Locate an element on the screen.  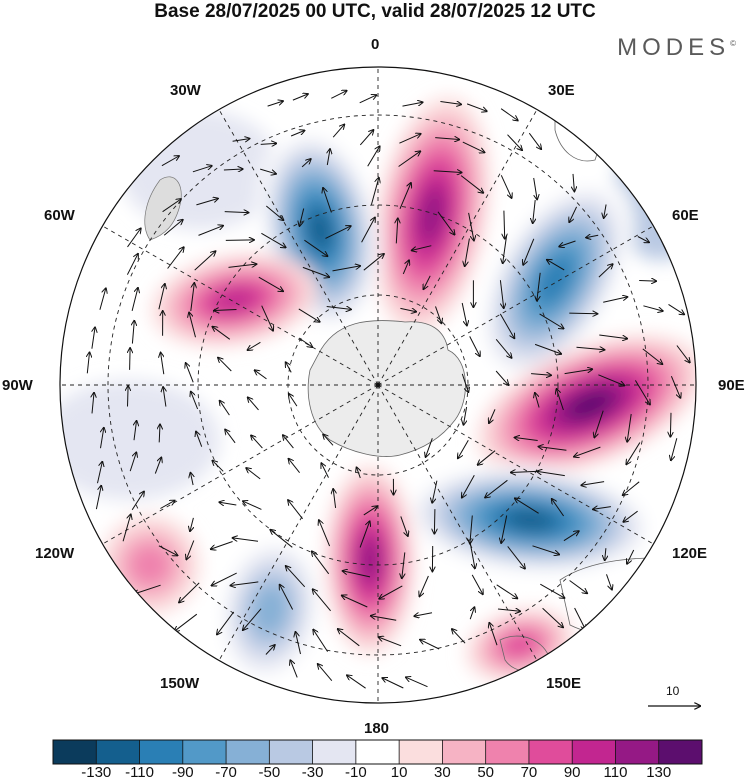
colorbar-label: 30 is located at coordinates (442, 772).